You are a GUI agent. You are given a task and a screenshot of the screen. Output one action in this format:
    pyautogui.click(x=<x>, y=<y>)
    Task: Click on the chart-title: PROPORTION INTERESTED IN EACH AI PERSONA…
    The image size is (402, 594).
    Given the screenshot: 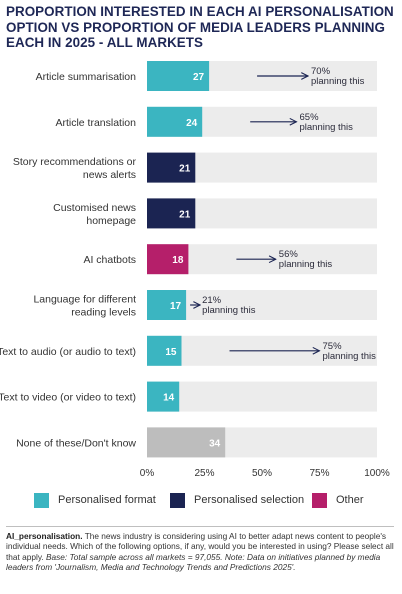 What is the action you would take?
    pyautogui.click(x=200, y=27)
    